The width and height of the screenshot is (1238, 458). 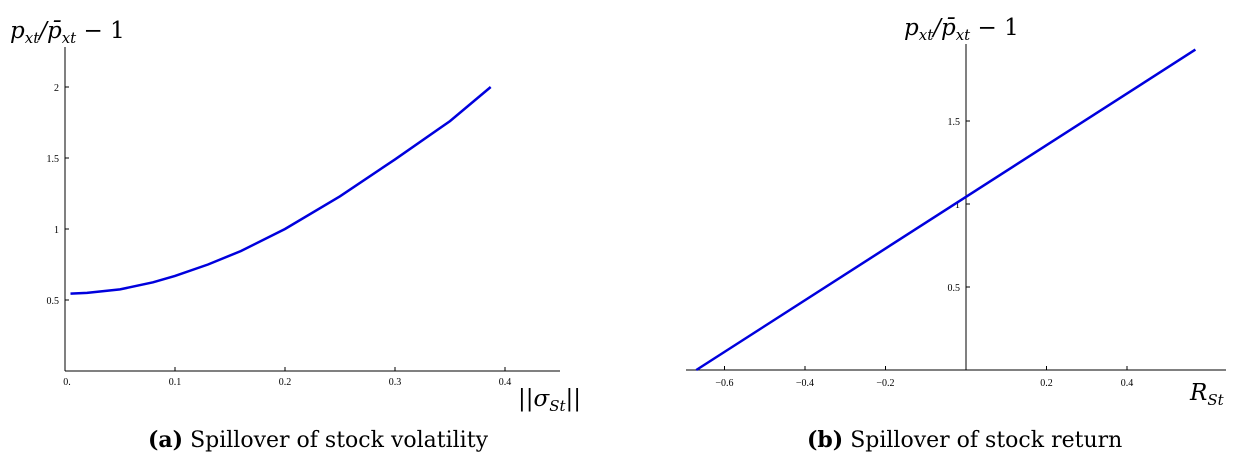 I want to click on panel-b-x-tick-label: −0.4, so click(x=805, y=383).